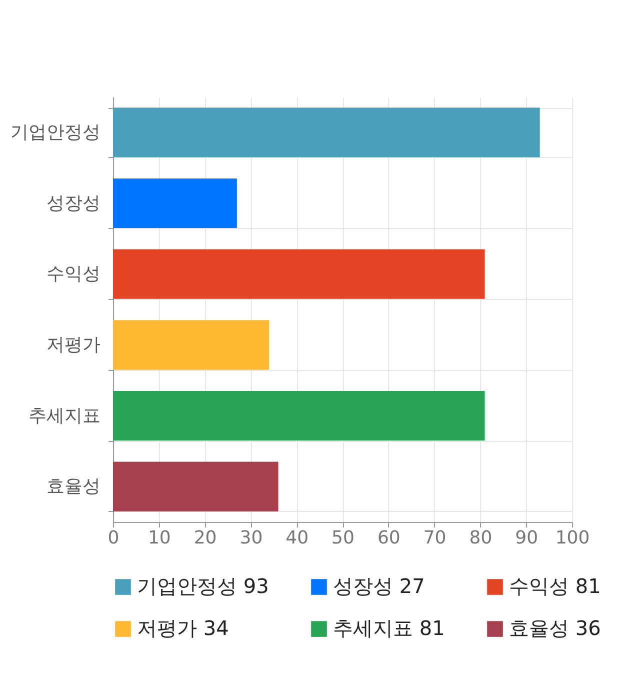 The height and width of the screenshot is (700, 640). What do you see at coordinates (434, 538) in the screenshot?
I see `x-tick-label: 70` at bounding box center [434, 538].